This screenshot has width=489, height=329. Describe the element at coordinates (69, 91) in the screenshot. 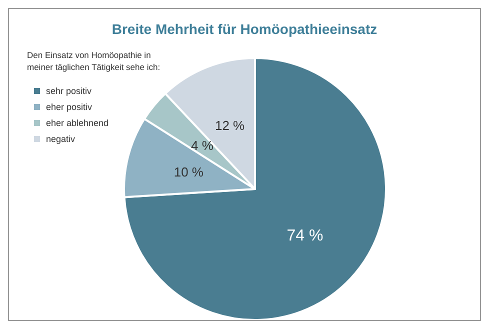

I see `legend-label: sehr positiv` at that location.